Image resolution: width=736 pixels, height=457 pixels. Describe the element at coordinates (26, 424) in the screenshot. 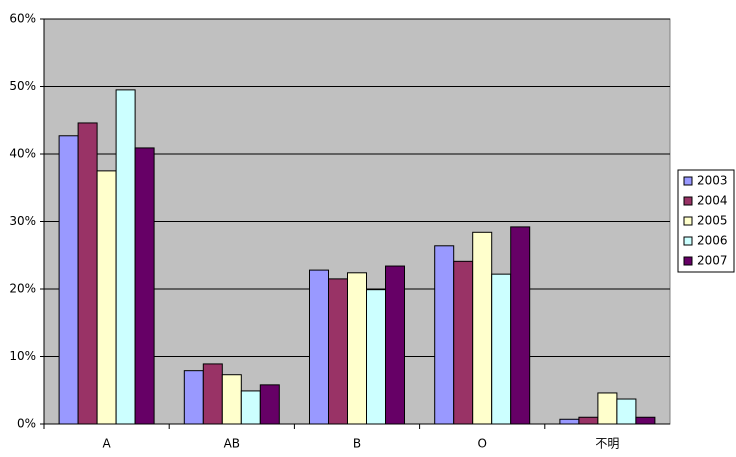

I see `y-tick-label: 0%` at that location.